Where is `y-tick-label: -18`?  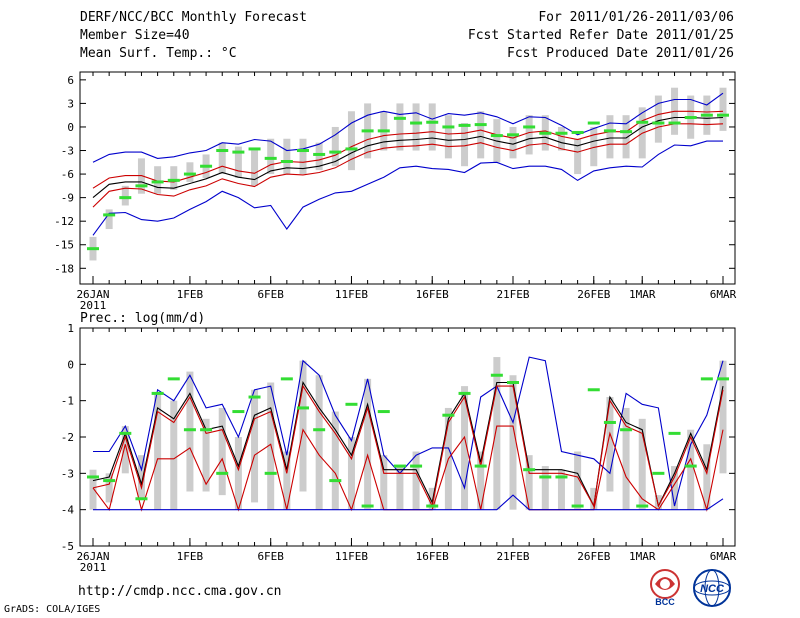
y-tick-label: -18 is located at coordinates (64, 268).